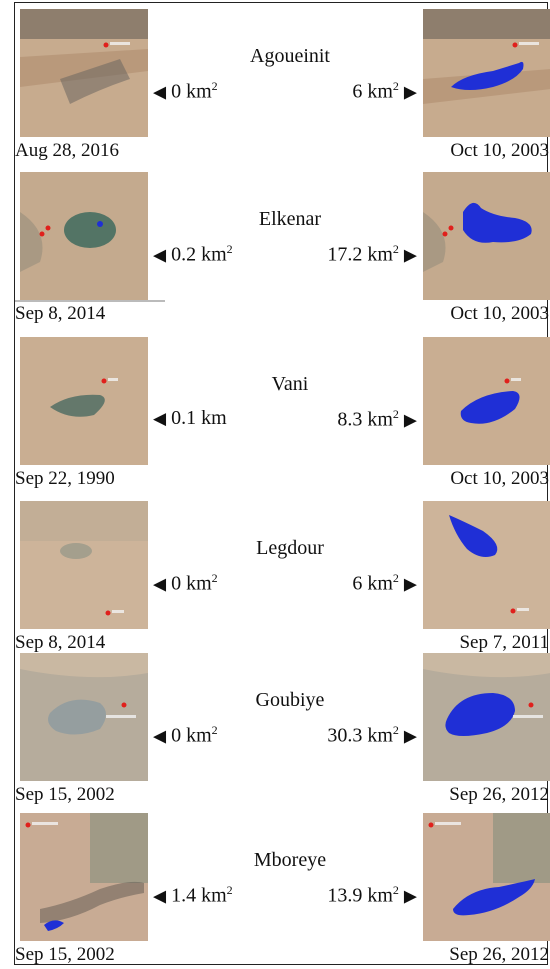  What do you see at coordinates (372, 895) in the screenshot?
I see `area-after: 13.9 km2 ▶` at bounding box center [372, 895].